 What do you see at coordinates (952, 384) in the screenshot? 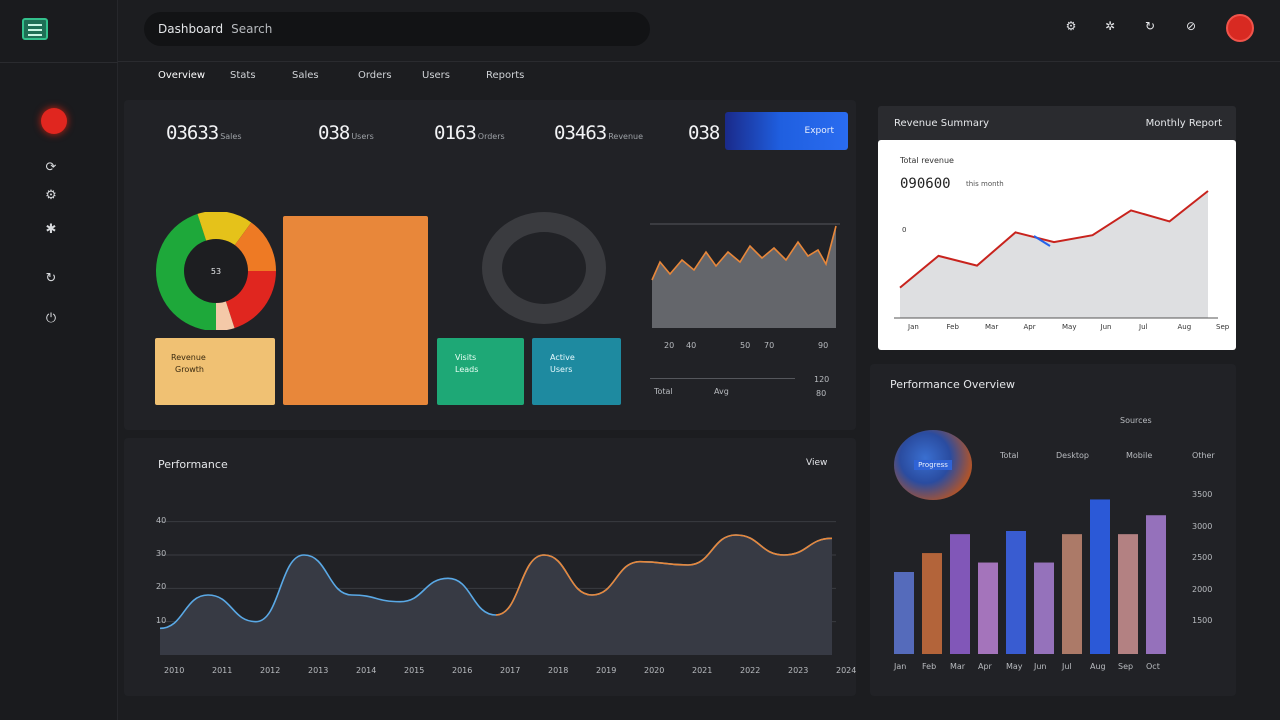
I see `bar-panel-title: Performance Overview` at bounding box center [952, 384].